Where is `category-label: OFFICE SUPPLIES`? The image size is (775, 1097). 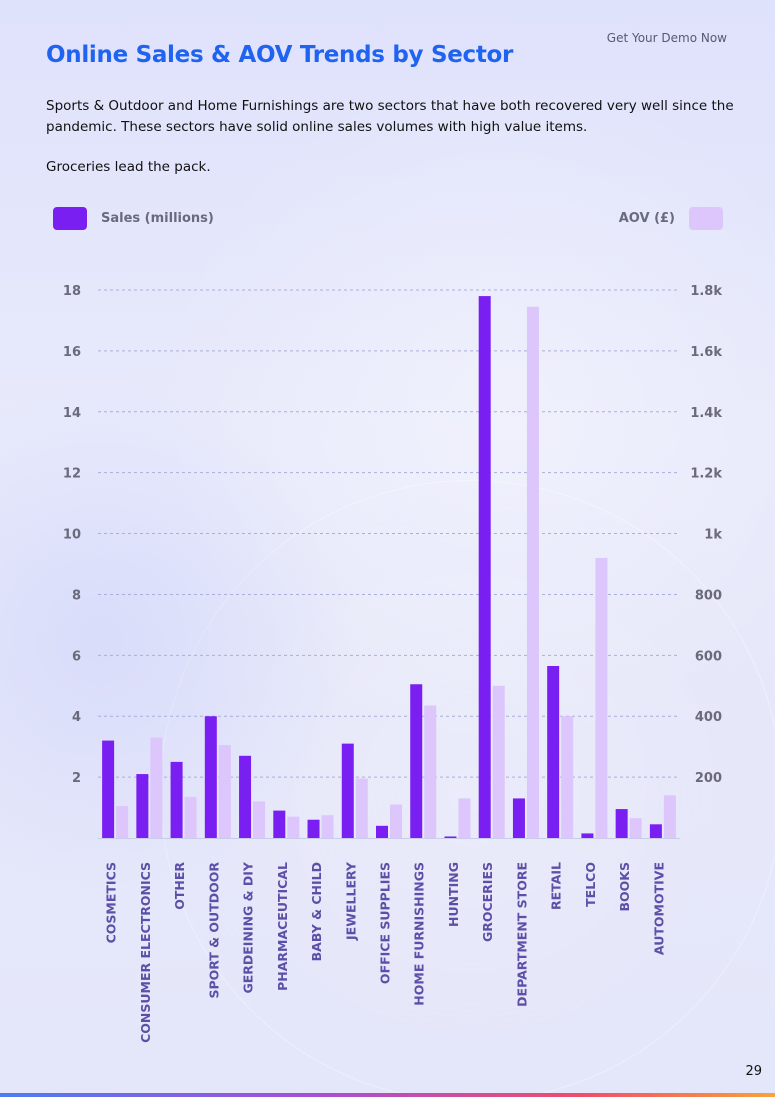 category-label: OFFICE SUPPLIES is located at coordinates (385, 923).